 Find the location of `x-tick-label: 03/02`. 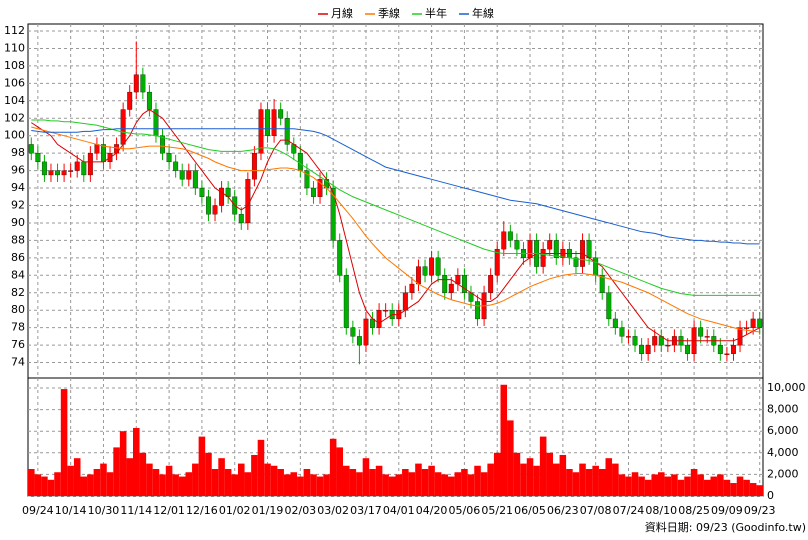

x-tick-label: 03/02 is located at coordinates (333, 510).